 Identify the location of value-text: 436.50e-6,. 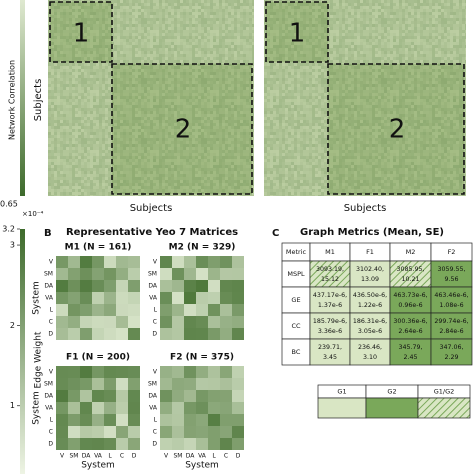
(370, 295).